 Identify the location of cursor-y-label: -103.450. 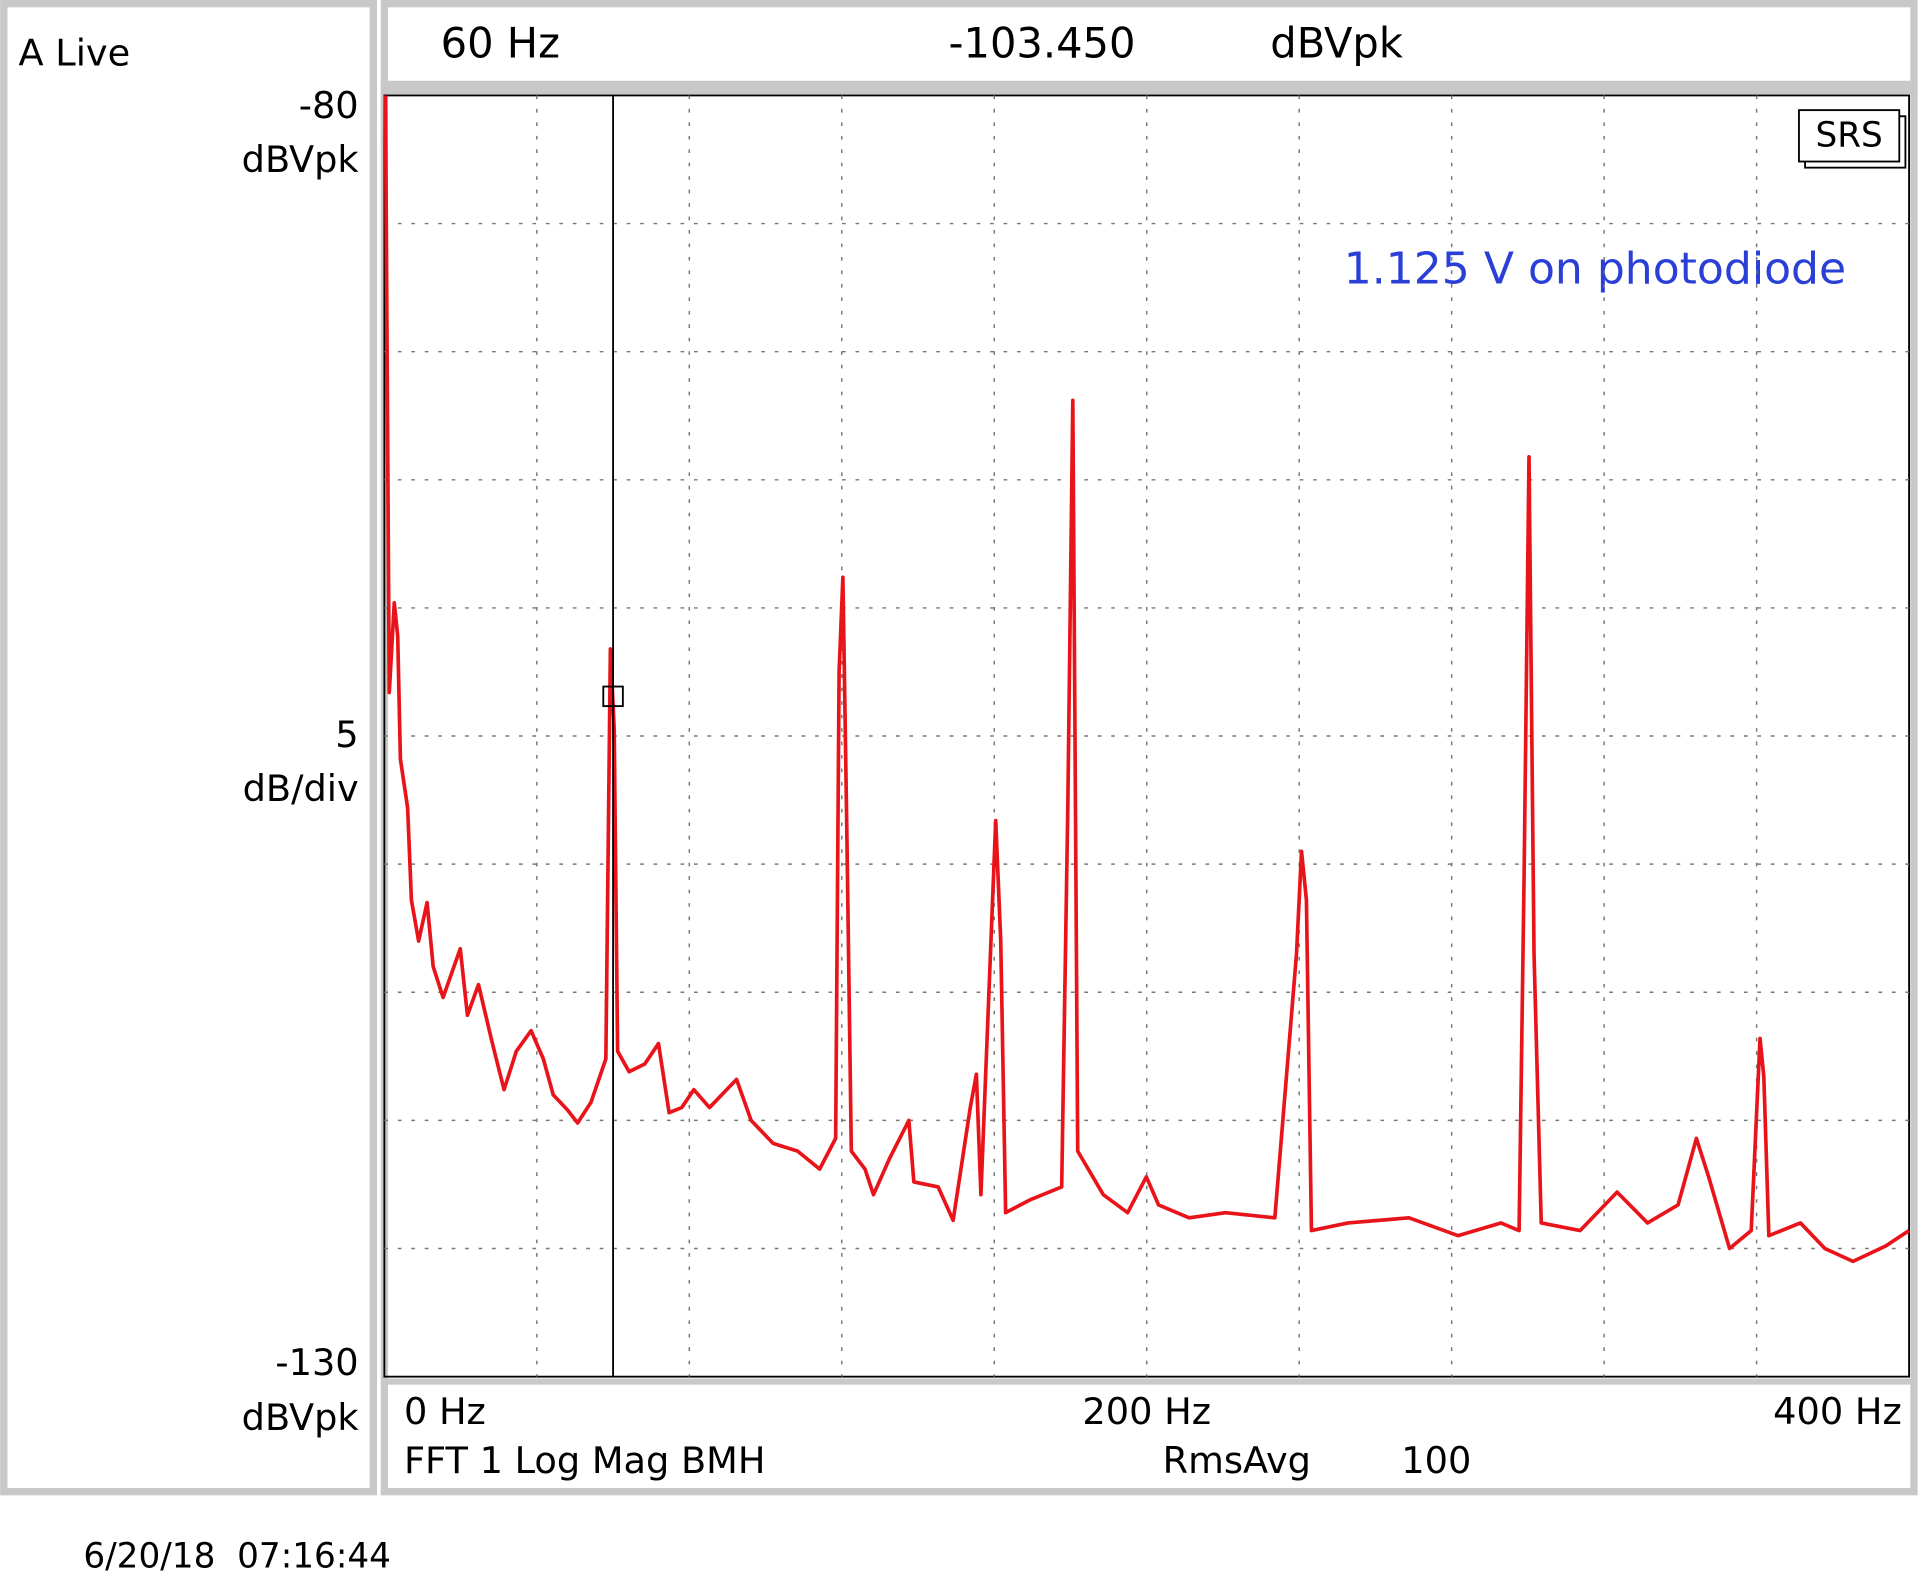
(1041, 43).